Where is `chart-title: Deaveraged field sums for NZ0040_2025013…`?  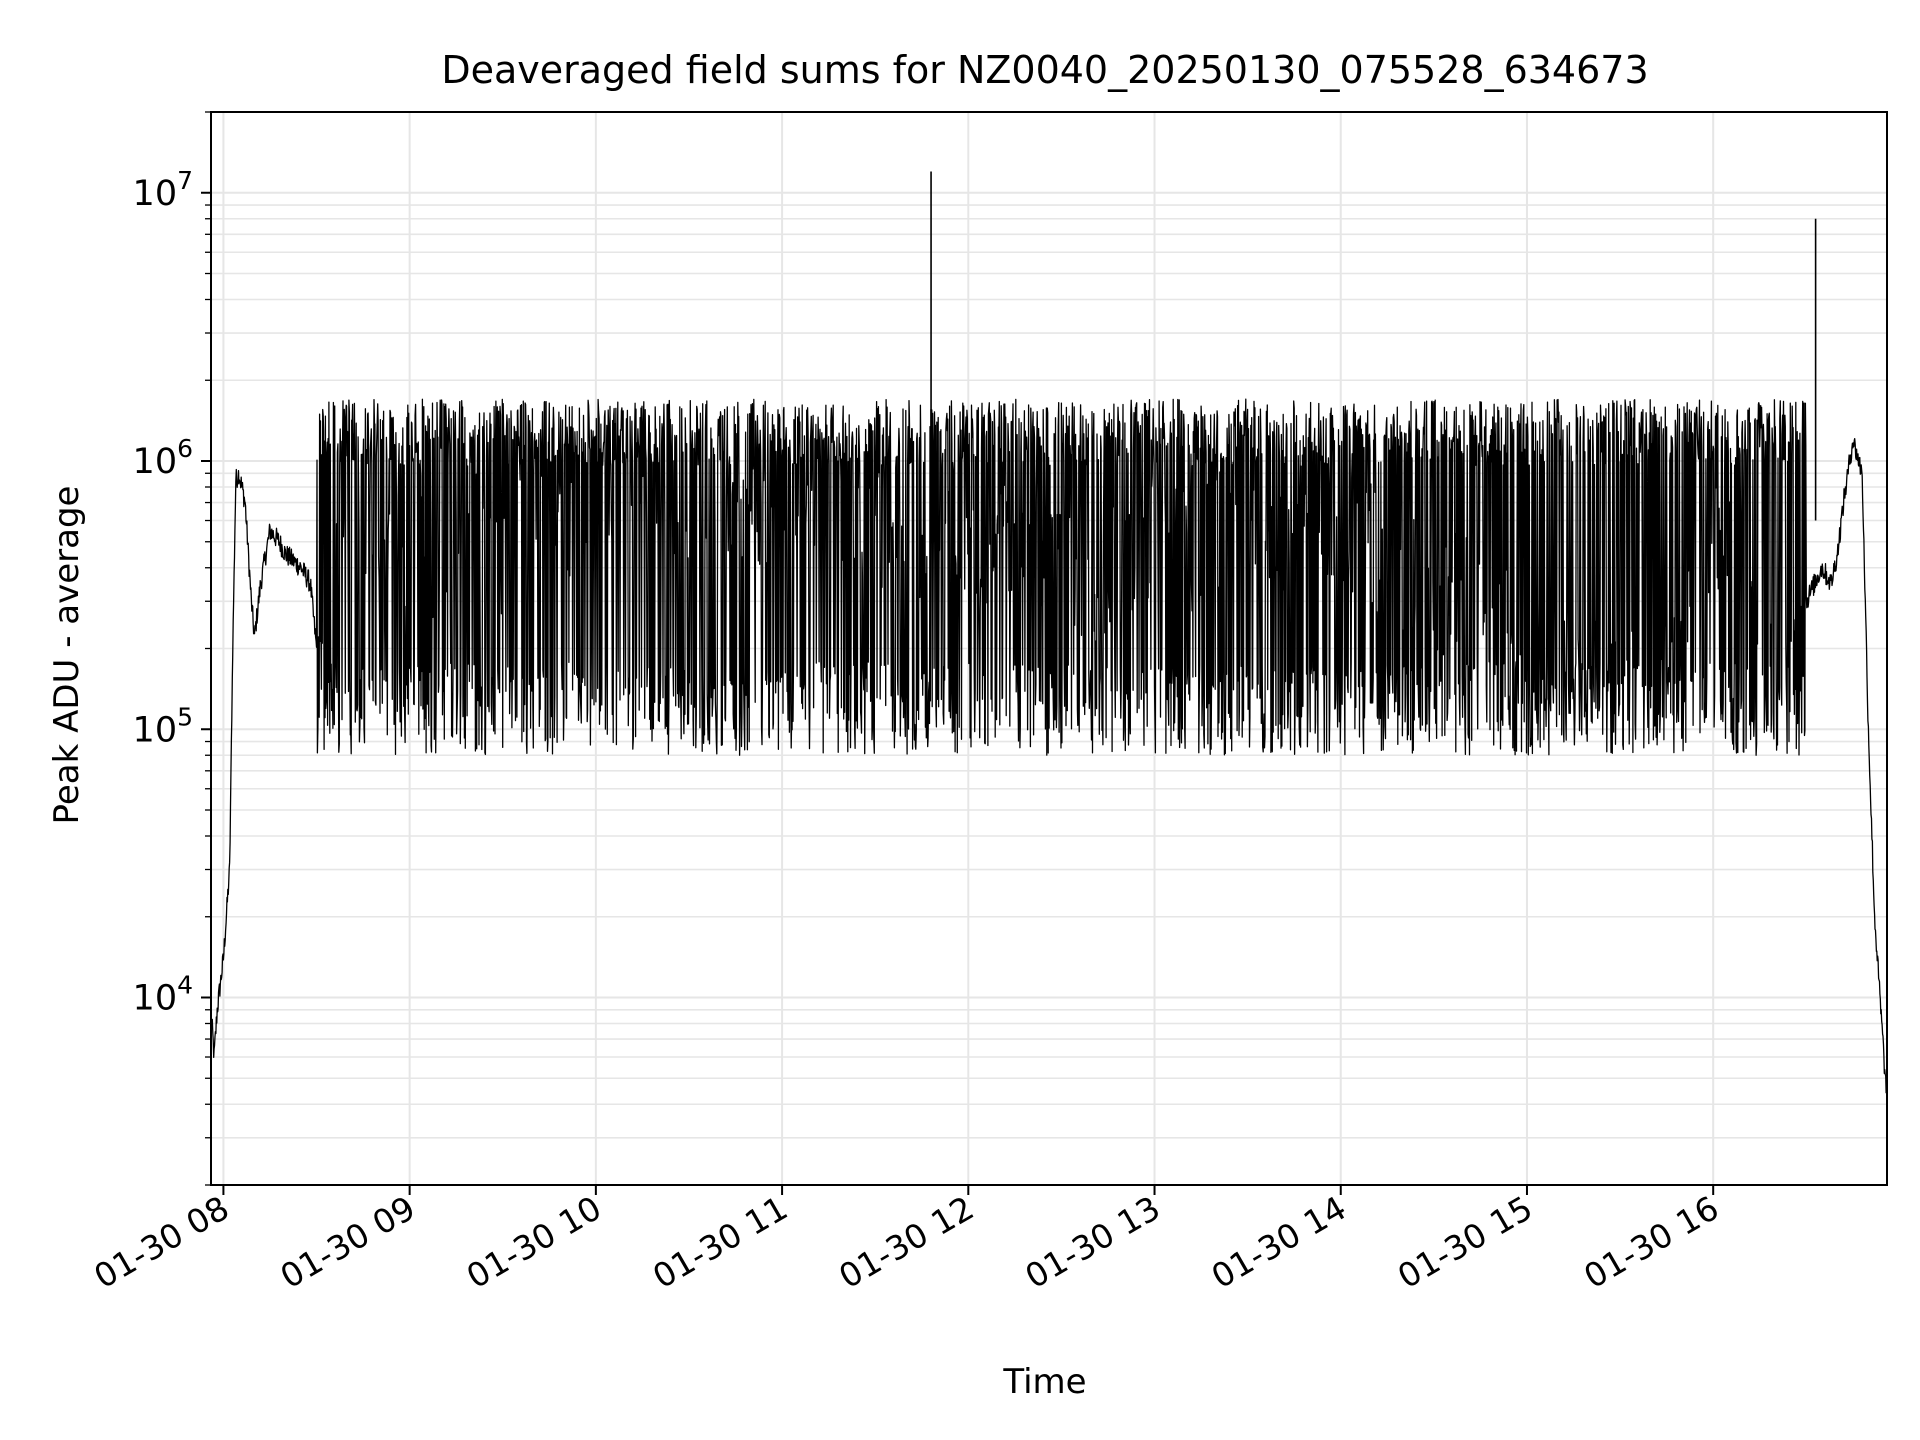 chart-title: Deaveraged field sums for NZ0040_2025013… is located at coordinates (1044, 70).